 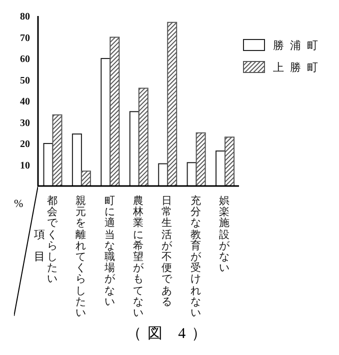 What do you see at coordinates (25, 144) in the screenshot?
I see `y-tick-label: 20` at bounding box center [25, 144].